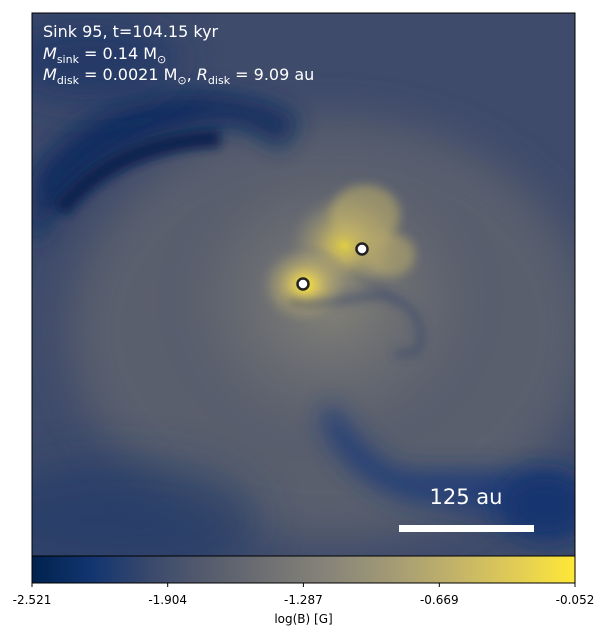 The width and height of the screenshot is (606, 636). I want to click on header-line-1: Sink 95, t=104.15 kyr, so click(131, 31).